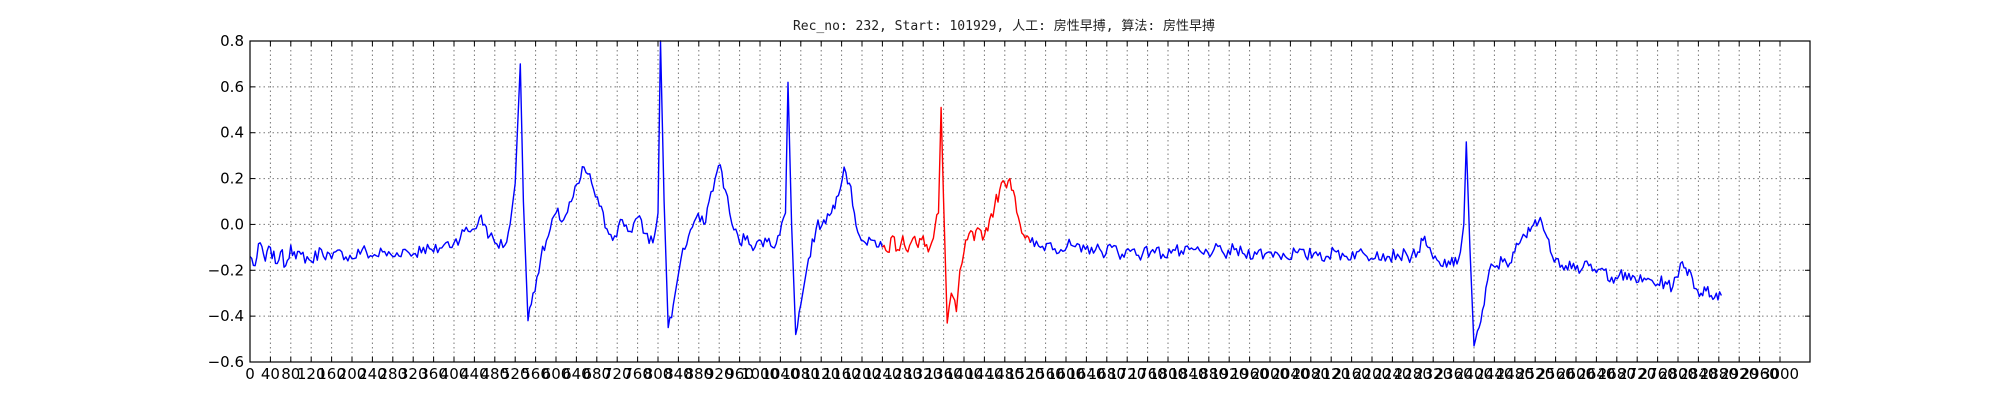  Describe the element at coordinates (1474, 374) in the screenshot. I see `x-tick-label: 2400` at that location.